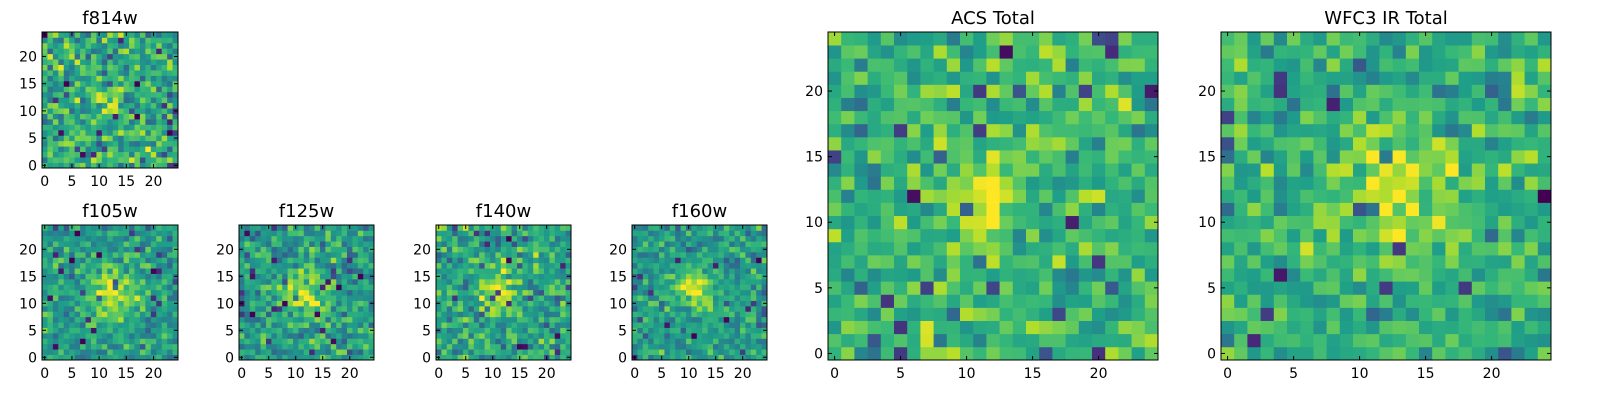 Image resolution: width=1600 pixels, height=400 pixels. Describe the element at coordinates (323, 374) in the screenshot. I see `x-tick-label: 15` at that location.